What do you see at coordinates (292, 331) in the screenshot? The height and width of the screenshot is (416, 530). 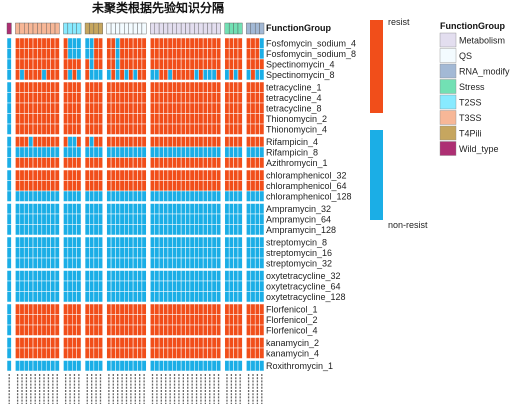 I see `row-label: Florfenicol_4` at bounding box center [292, 331].